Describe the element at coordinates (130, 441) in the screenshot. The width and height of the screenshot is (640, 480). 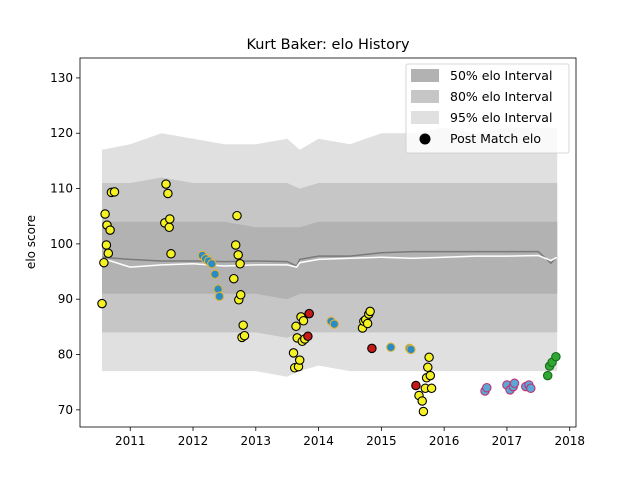
I see `x-tick-label: 2011` at that location.